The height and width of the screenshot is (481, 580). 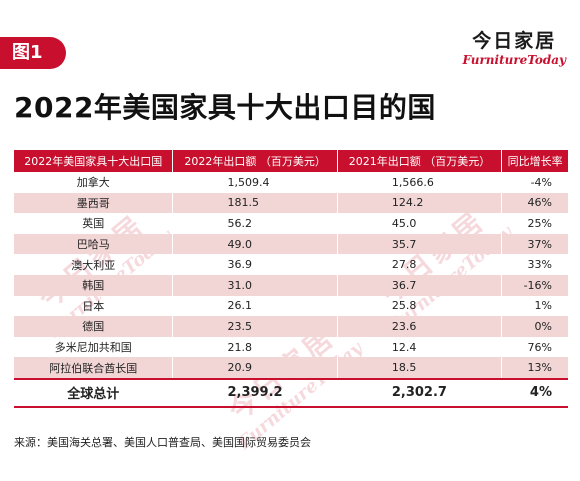 What do you see at coordinates (534, 392) in the screenshot?
I see `total-growth: 4%` at bounding box center [534, 392].